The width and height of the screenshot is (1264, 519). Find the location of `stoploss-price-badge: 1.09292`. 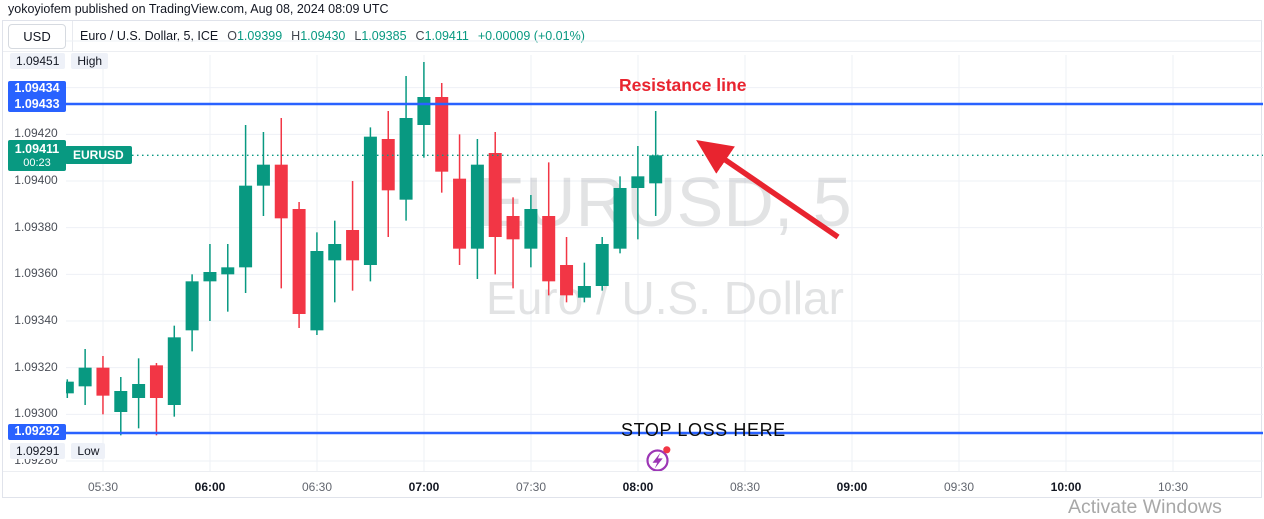

stoploss-price-badge: 1.09292 is located at coordinates (37, 432).